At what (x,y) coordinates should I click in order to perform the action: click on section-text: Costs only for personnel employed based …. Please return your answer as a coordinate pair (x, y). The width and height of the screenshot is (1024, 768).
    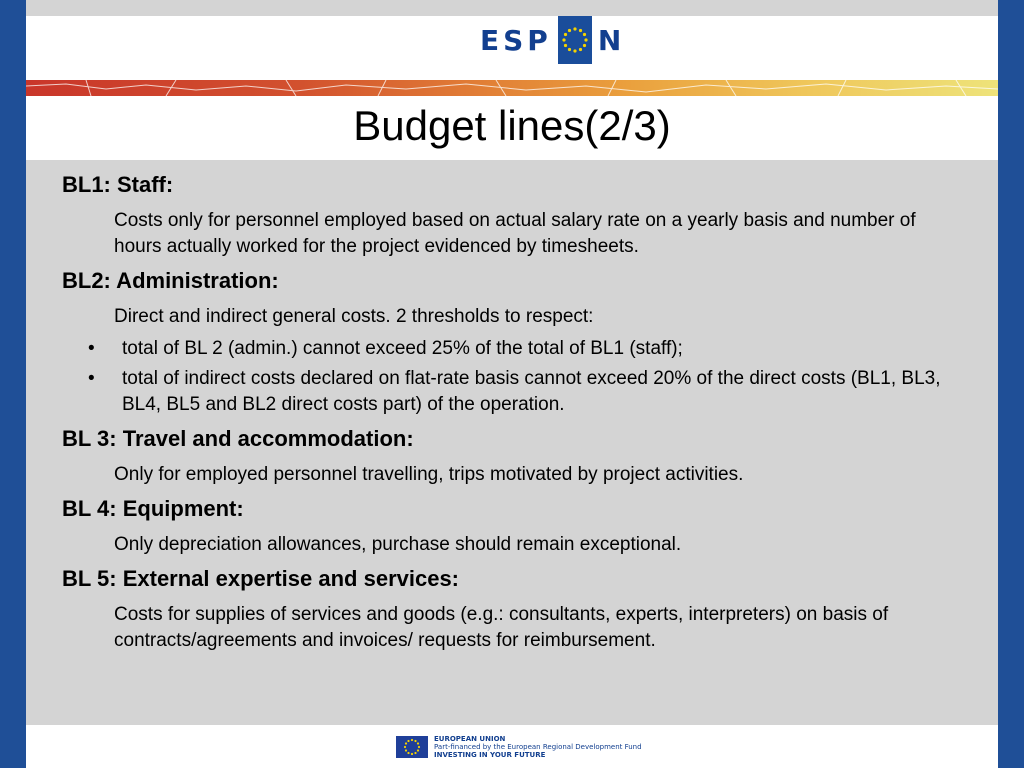
    Looking at the image, I should click on (515, 233).